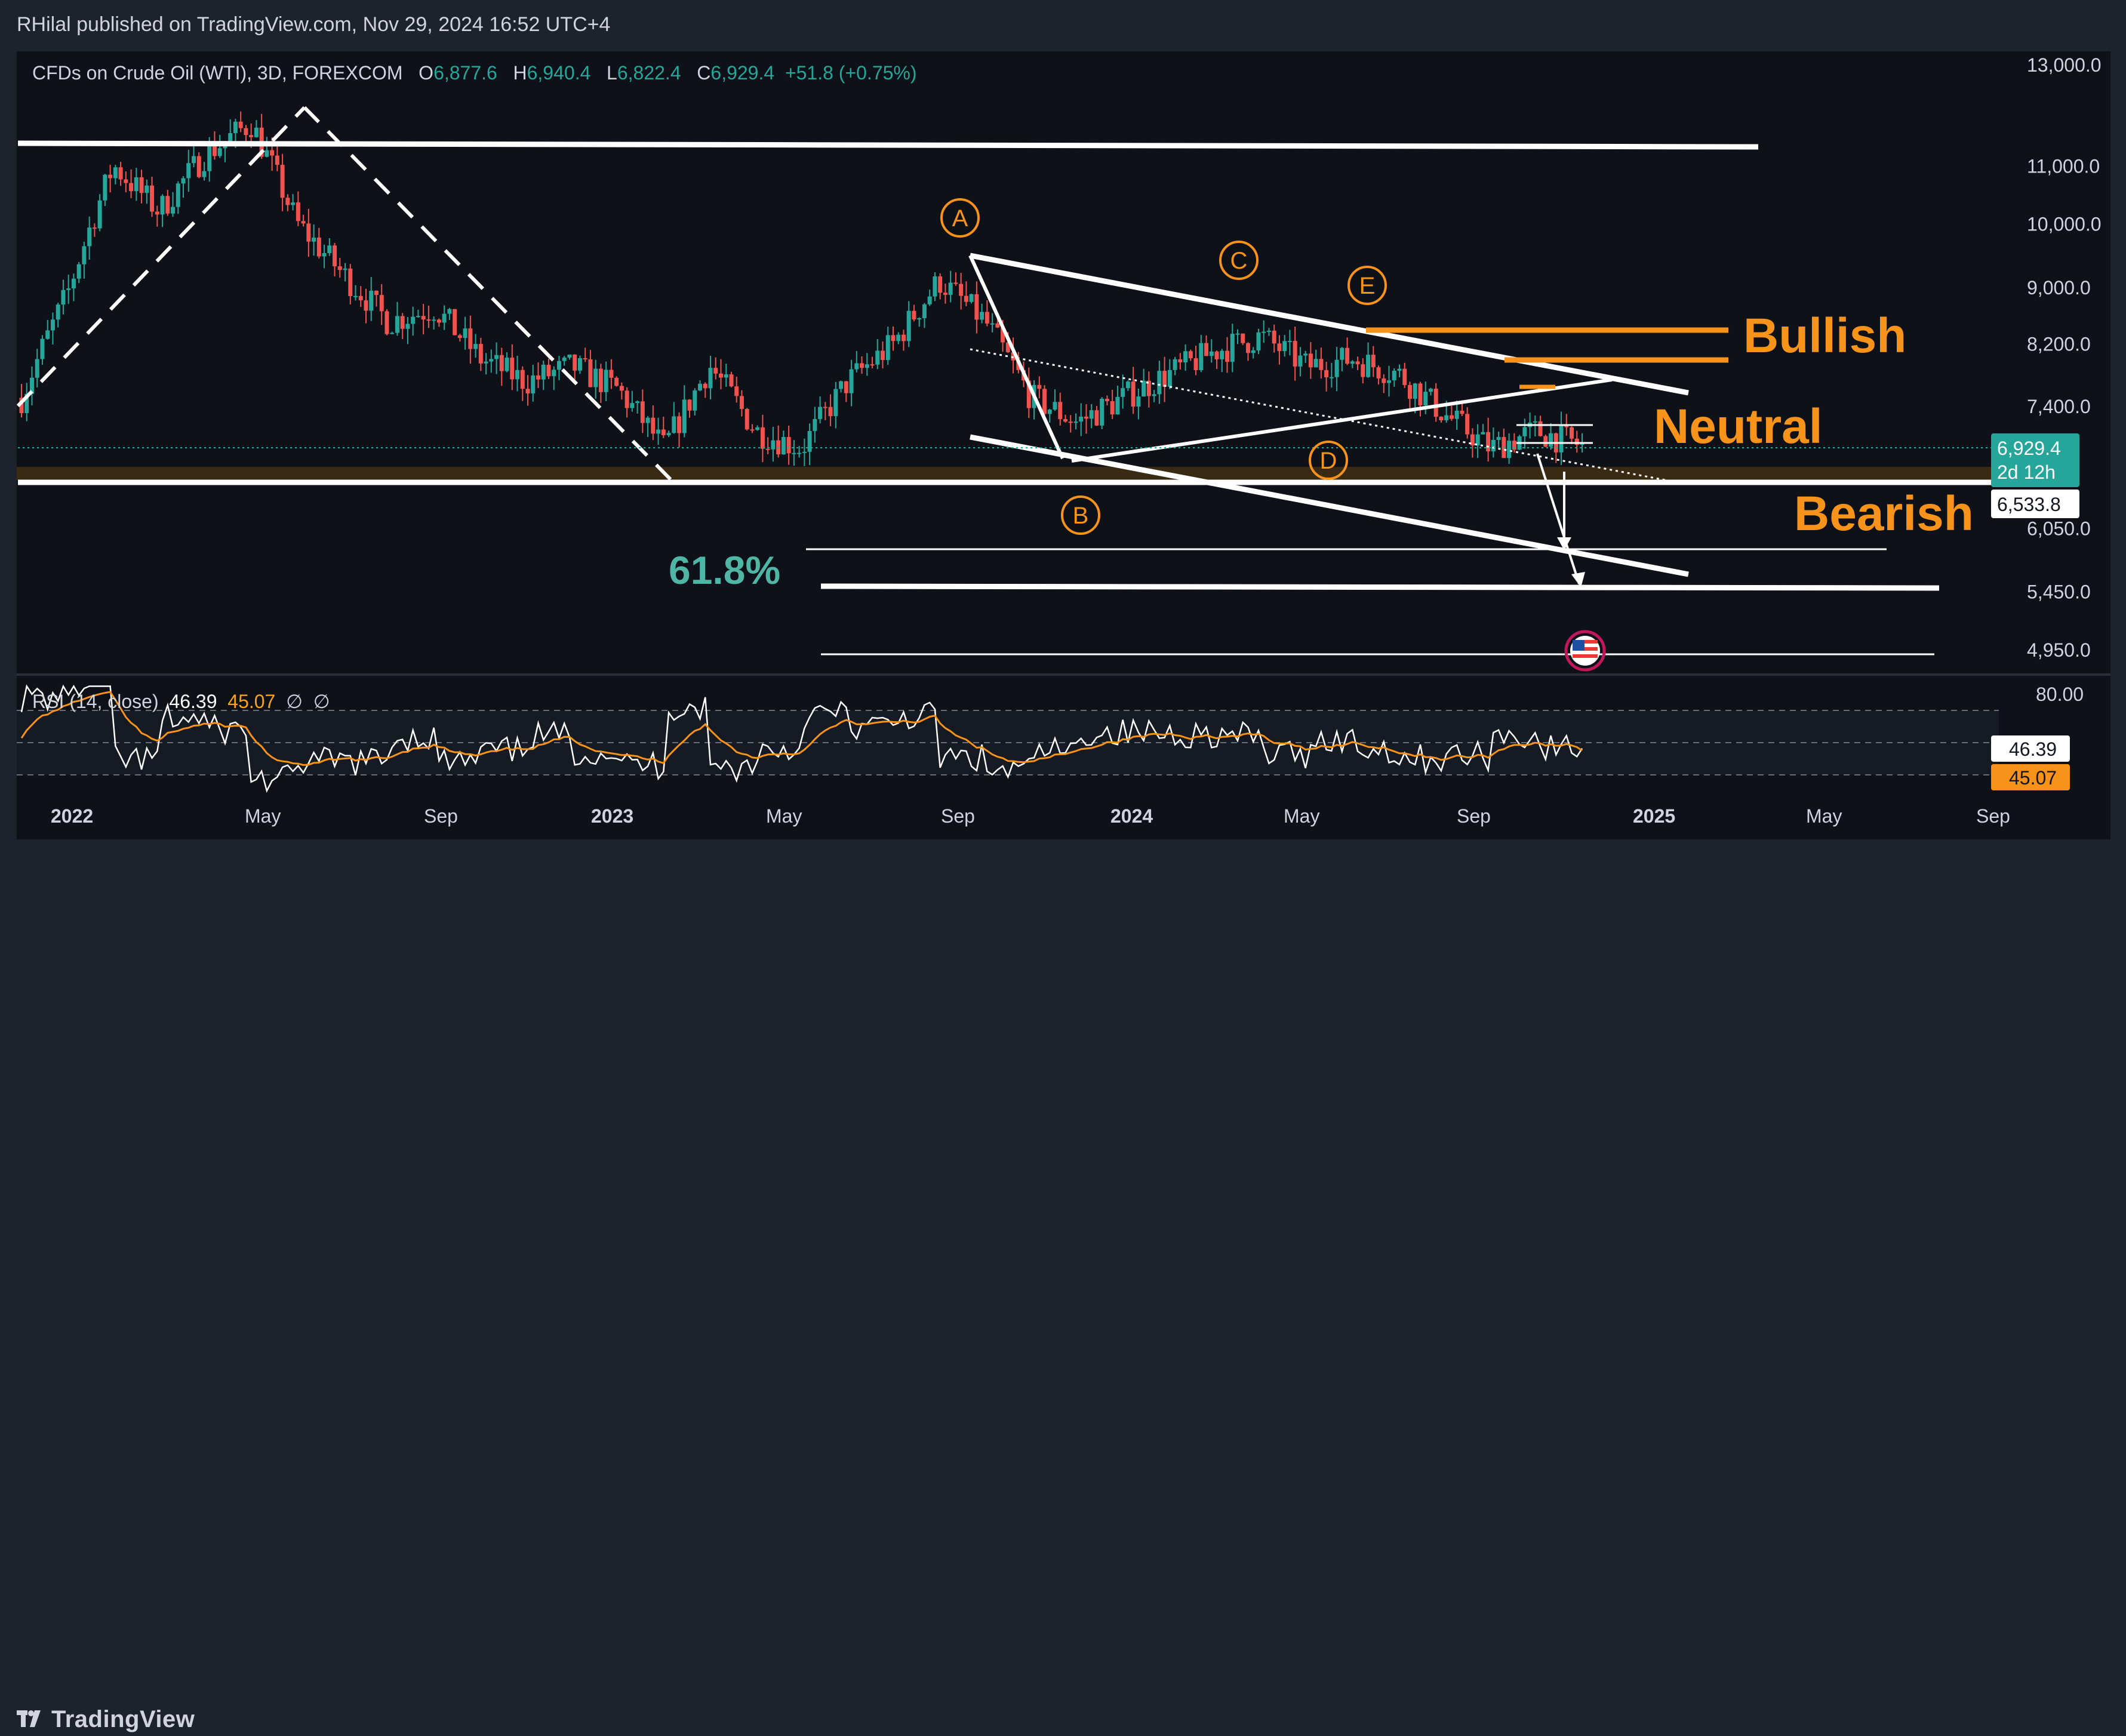 Image resolution: width=2126 pixels, height=1736 pixels. Describe the element at coordinates (888, 145) in the screenshot. I see `resistance-line` at that location.